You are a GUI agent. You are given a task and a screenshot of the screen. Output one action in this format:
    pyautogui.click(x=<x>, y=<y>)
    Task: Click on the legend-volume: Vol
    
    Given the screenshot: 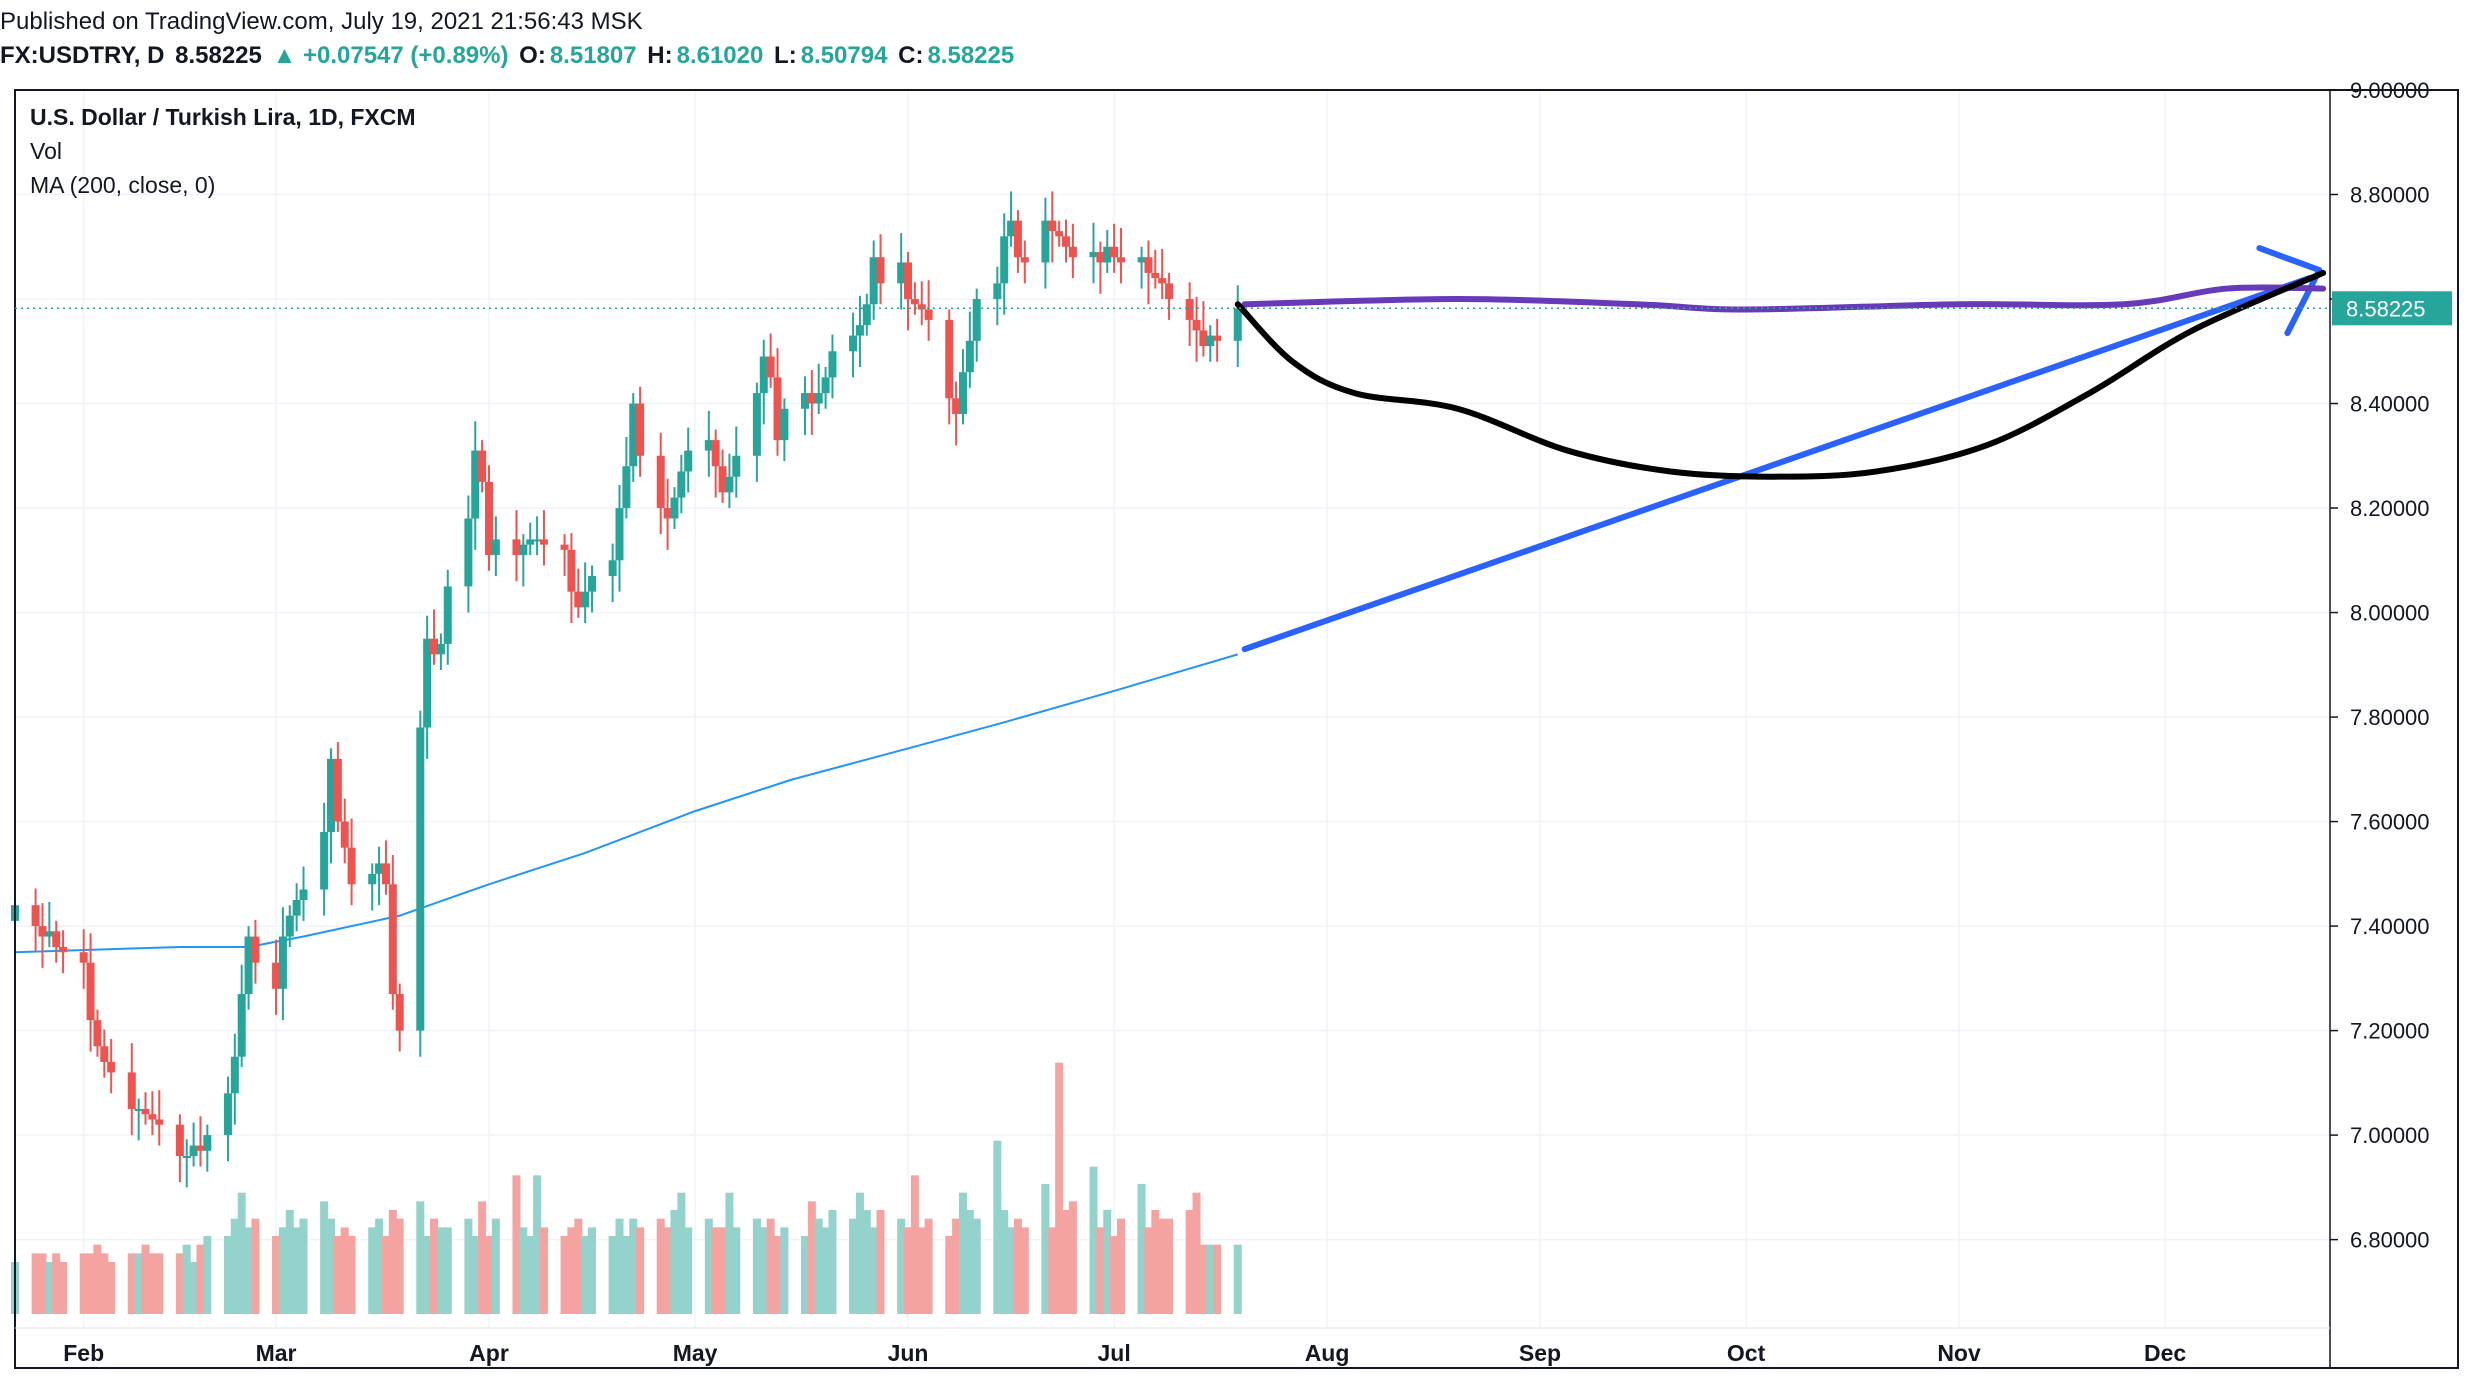 What is the action you would take?
    pyautogui.click(x=46, y=151)
    